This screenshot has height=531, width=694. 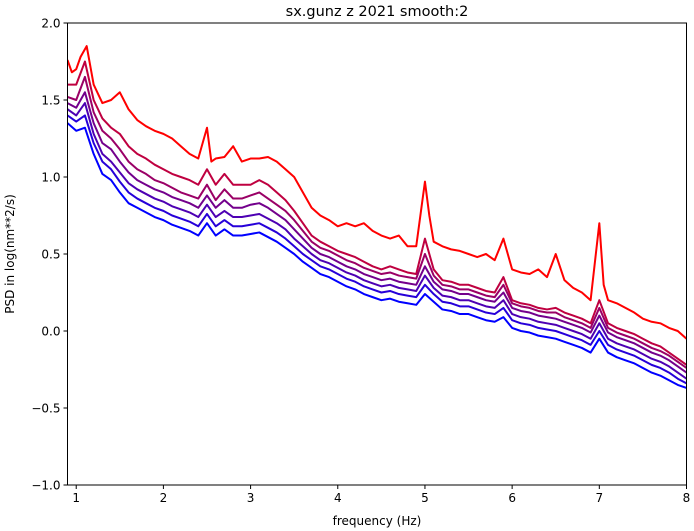 I want to click on y-tick-label: 0.5, so click(x=50, y=255).